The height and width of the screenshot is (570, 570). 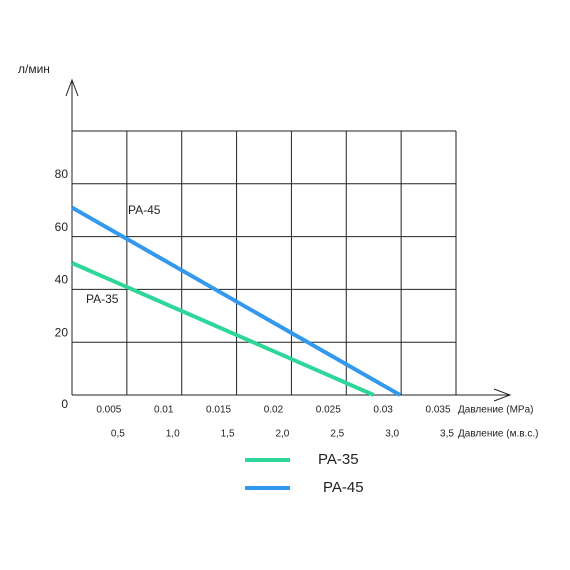 I want to click on line-annotation: PA-35, so click(x=102, y=299).